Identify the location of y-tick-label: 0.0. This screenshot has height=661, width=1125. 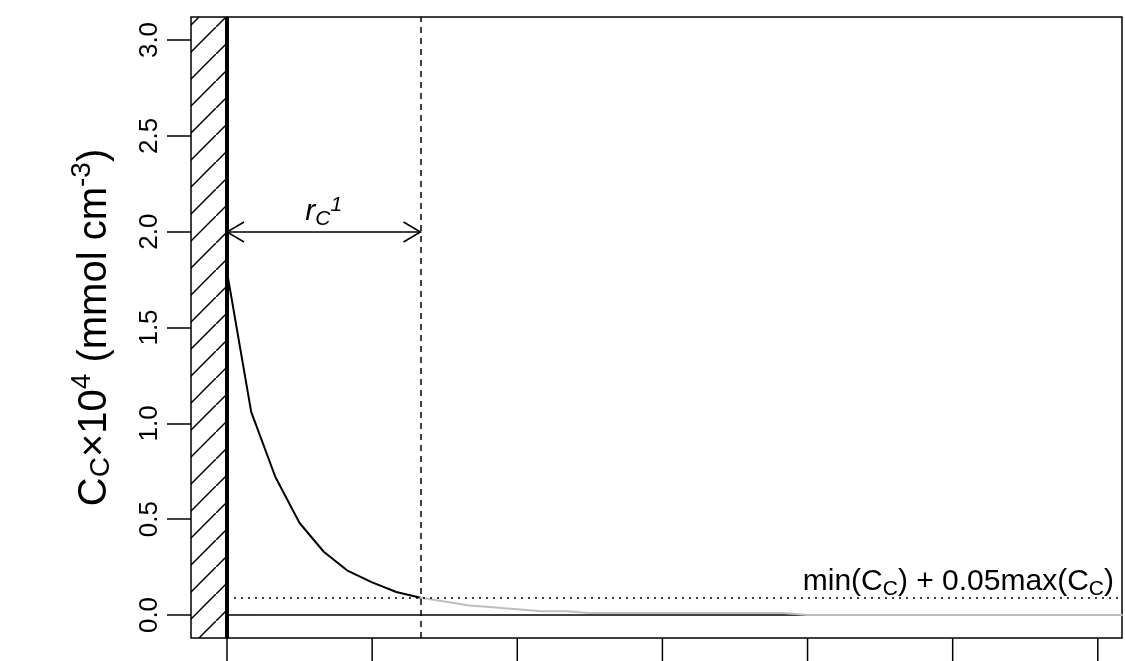
(148, 615).